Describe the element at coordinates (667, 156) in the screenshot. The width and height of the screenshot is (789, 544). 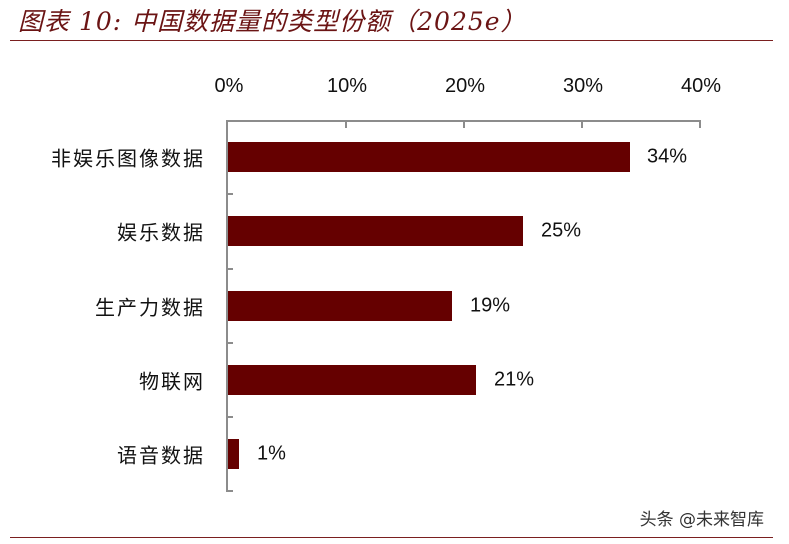
I see `value-label: 34%` at that location.